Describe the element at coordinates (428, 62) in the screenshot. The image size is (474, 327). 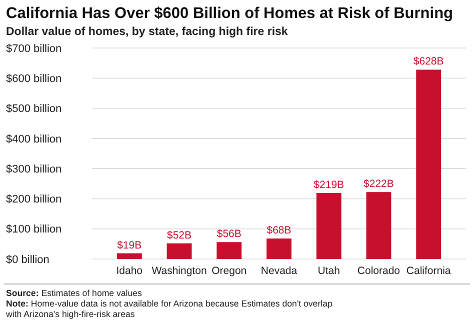
I see `data-label: $628B` at that location.